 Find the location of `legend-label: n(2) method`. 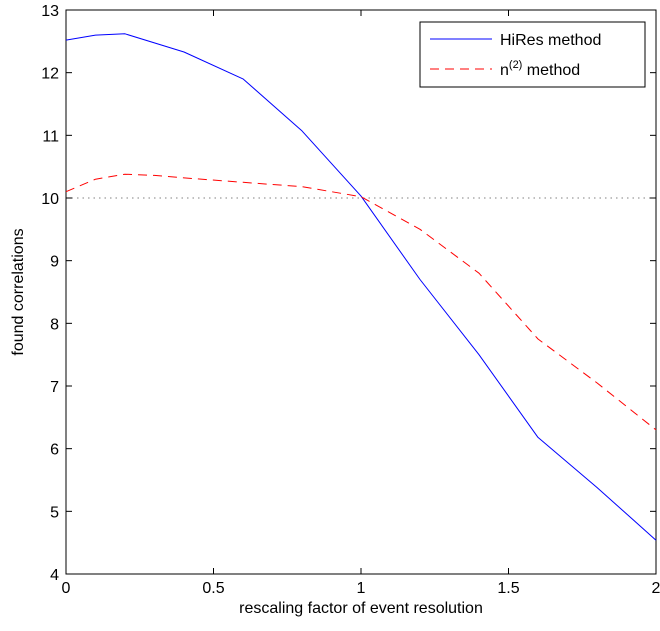

legend-label: n(2) method is located at coordinates (540, 69).